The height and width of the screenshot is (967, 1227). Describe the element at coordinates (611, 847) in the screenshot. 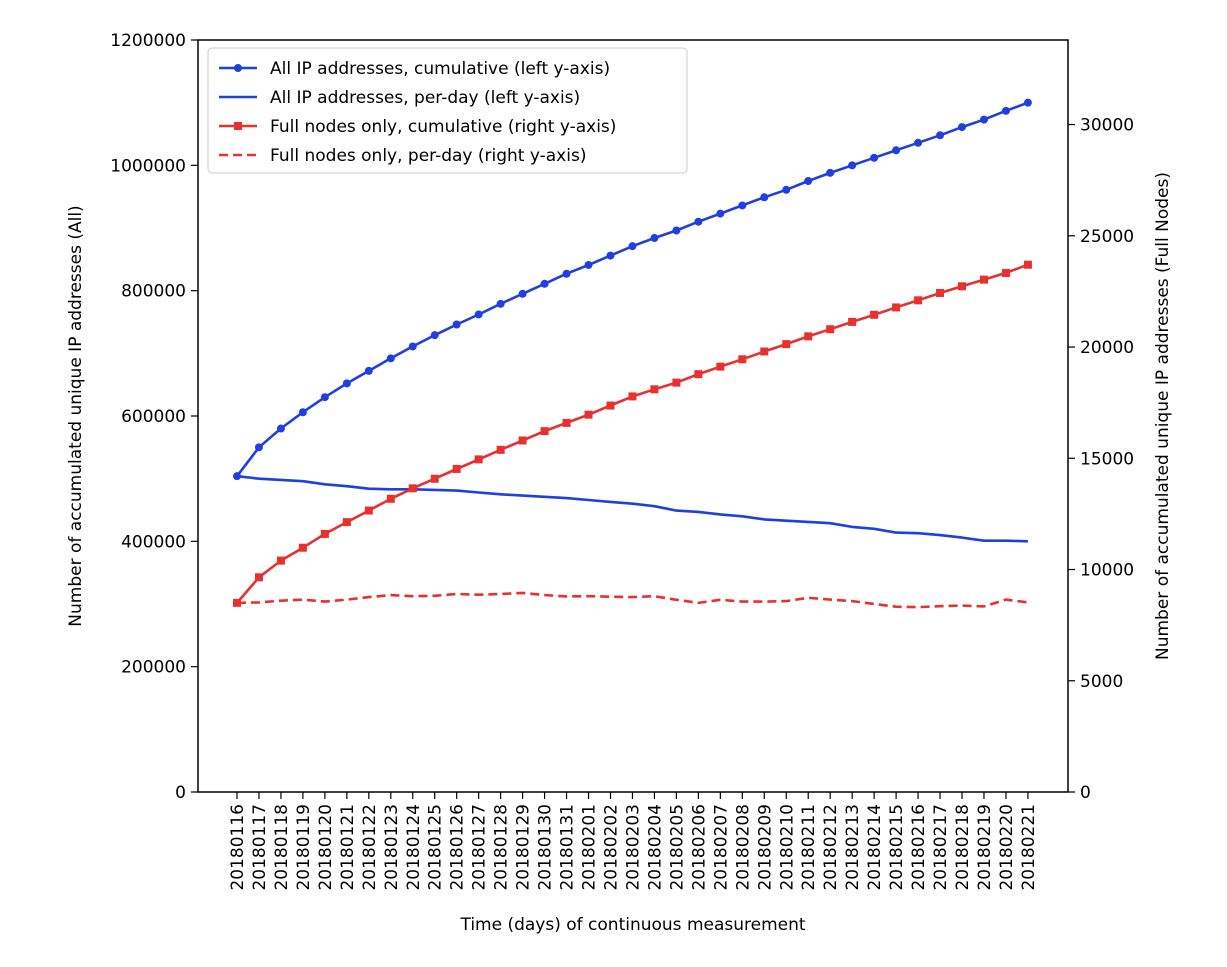

I see `x-tick-label: 20180202` at that location.